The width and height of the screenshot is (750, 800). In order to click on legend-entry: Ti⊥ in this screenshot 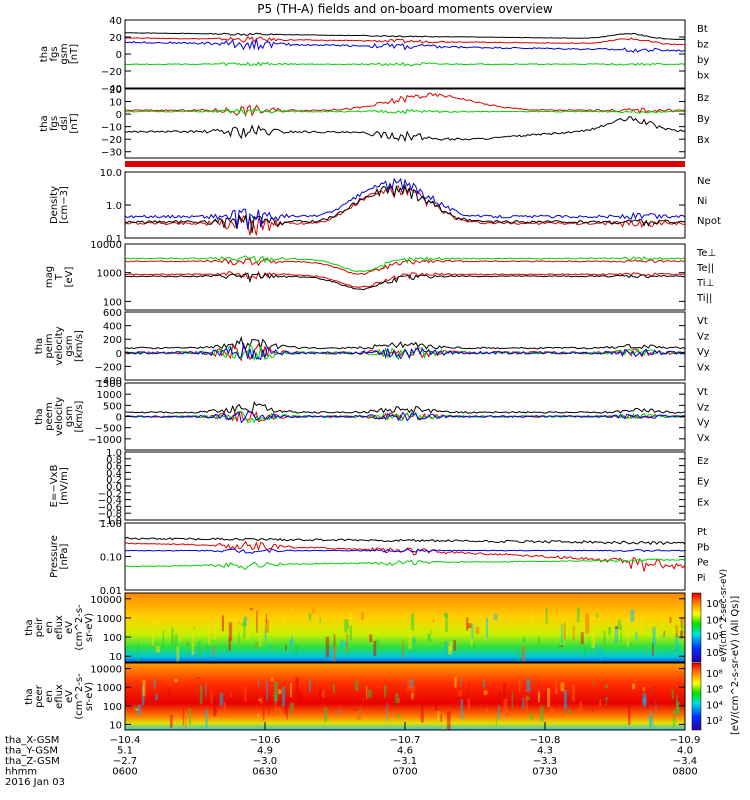, I will do `click(705, 283)`.